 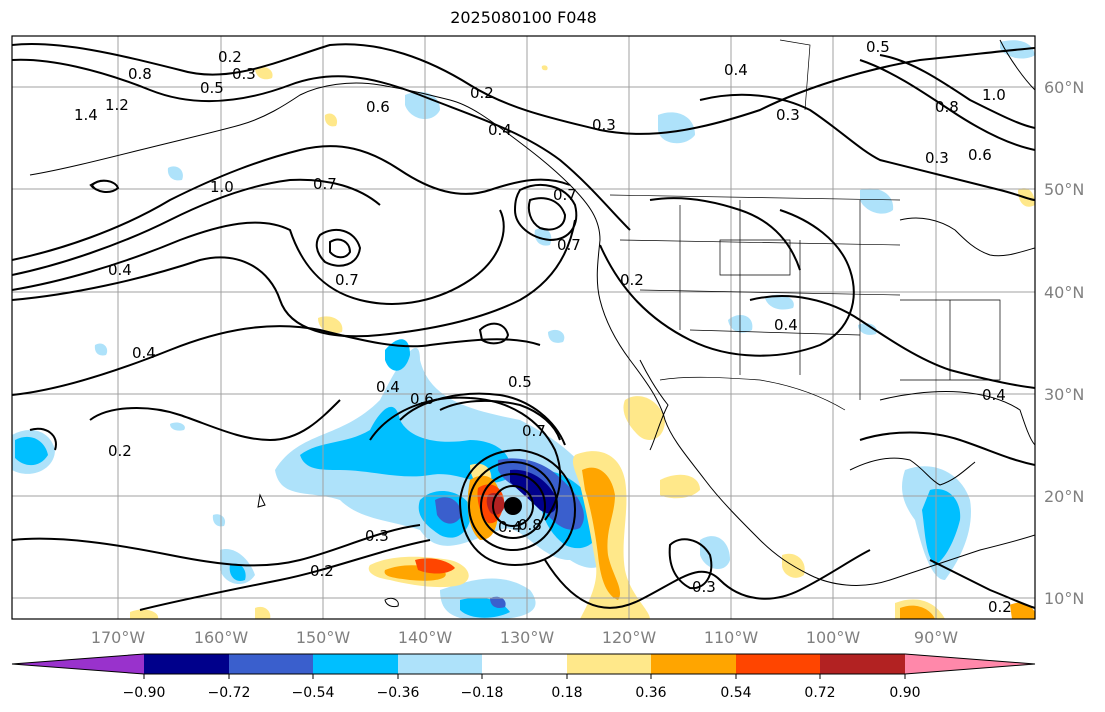 I want to click on lat-label: 40°N, so click(x=1064, y=292).